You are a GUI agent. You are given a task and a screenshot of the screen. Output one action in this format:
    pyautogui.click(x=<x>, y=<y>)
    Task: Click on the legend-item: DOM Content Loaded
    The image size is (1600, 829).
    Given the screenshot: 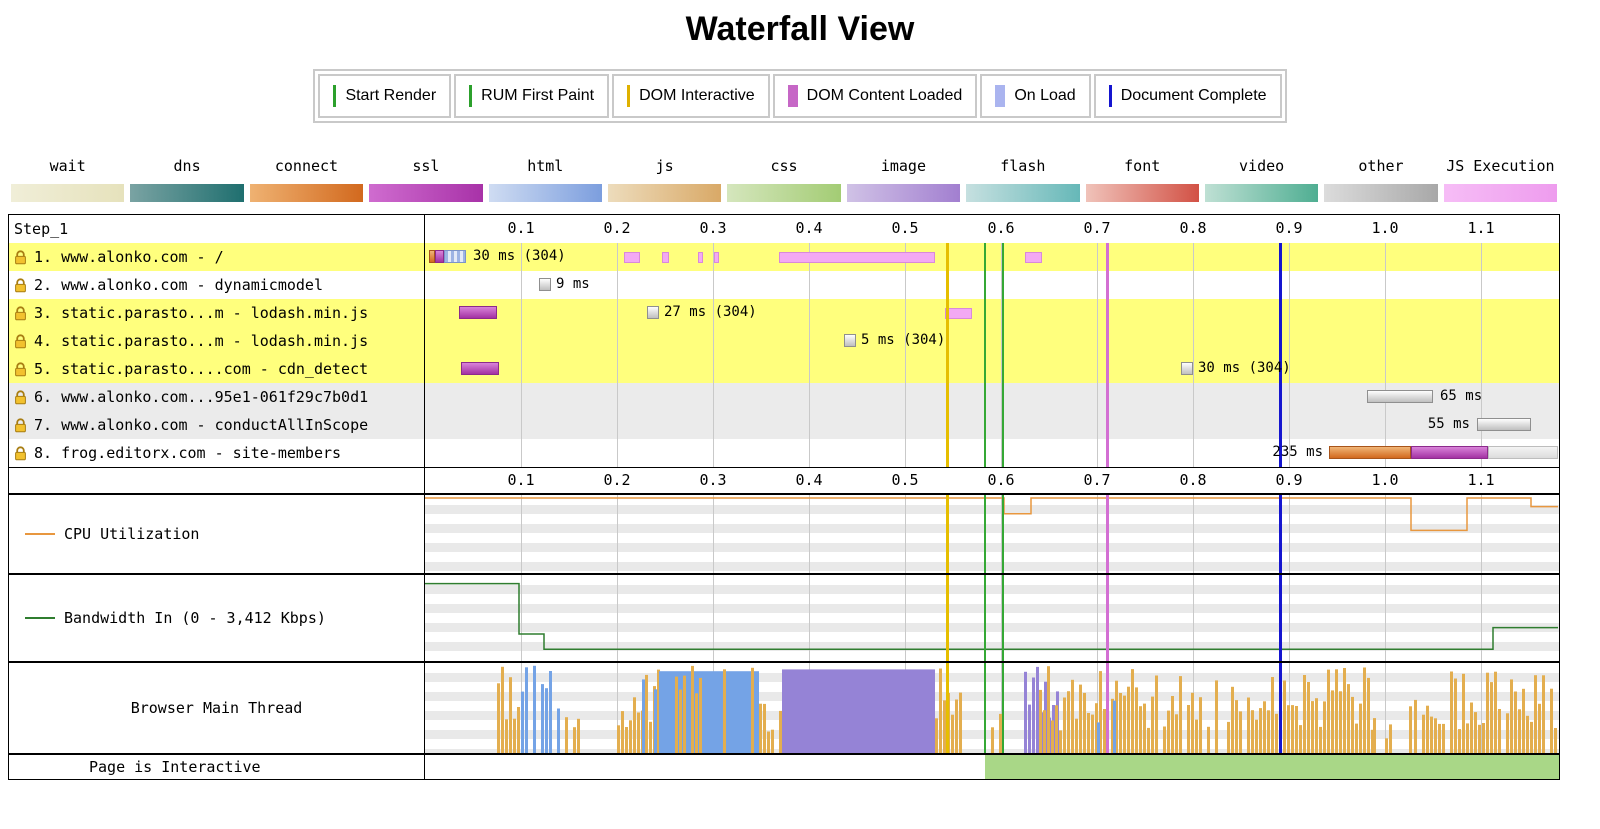 What is the action you would take?
    pyautogui.click(x=875, y=96)
    